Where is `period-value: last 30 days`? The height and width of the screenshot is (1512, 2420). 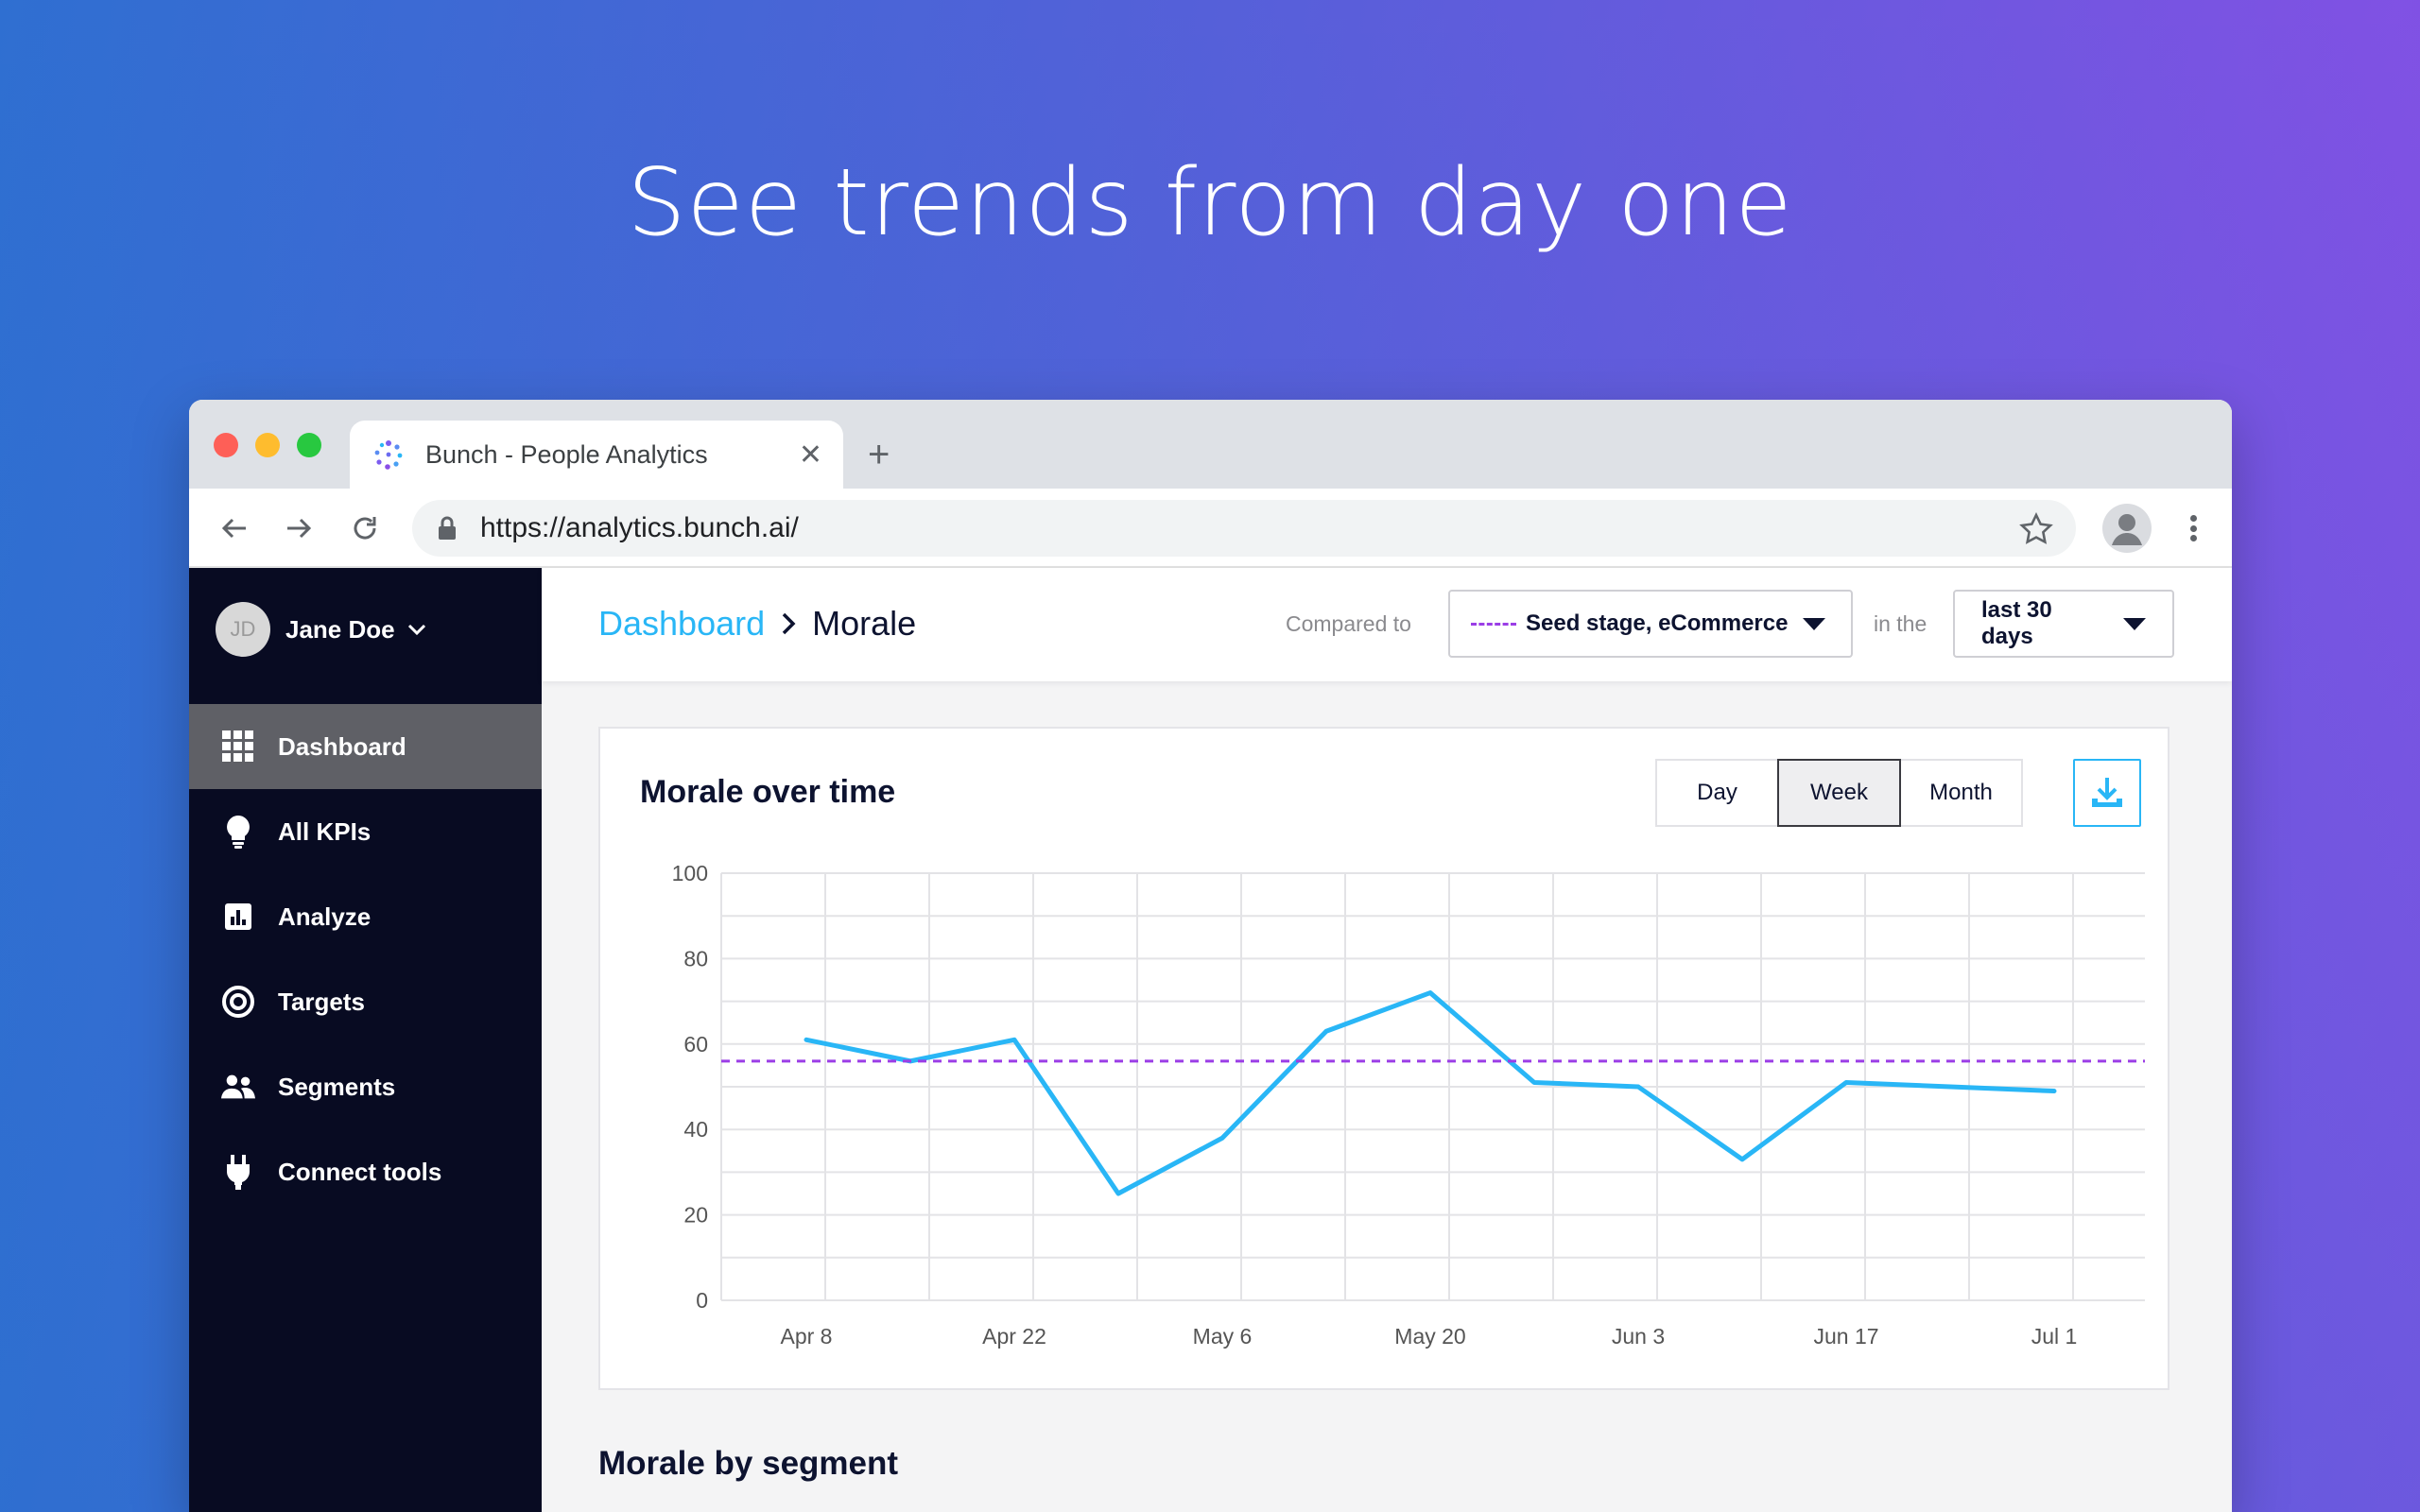
period-value: last 30 days is located at coordinates (2017, 623).